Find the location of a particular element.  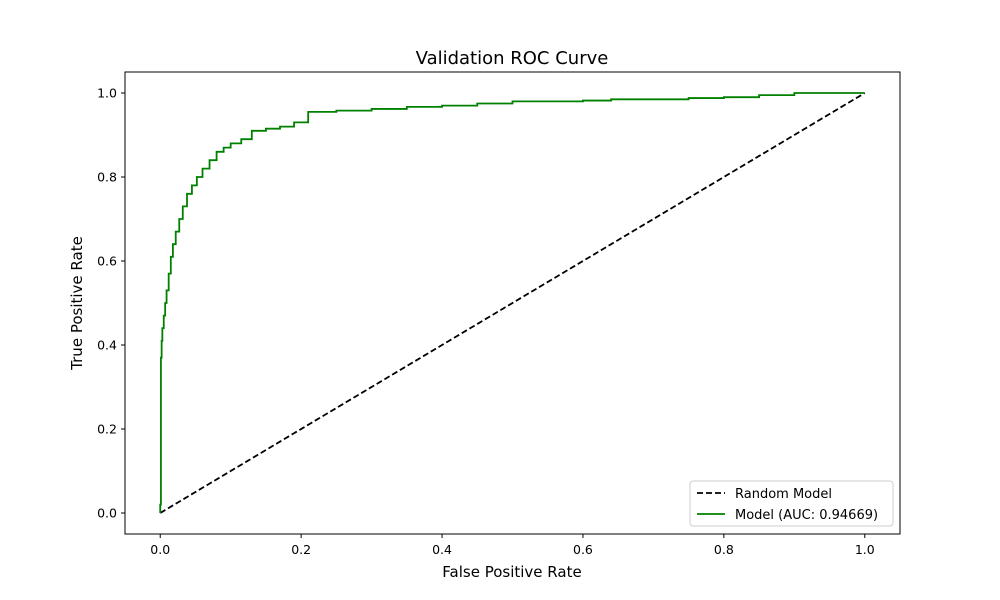

y-tick-label: 0.0 is located at coordinates (107, 513).